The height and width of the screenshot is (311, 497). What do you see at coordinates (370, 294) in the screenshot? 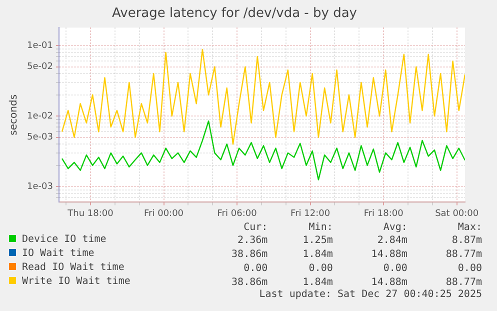
I see `text: Last update: Sat Dec 27 00:40:25 2025` at bounding box center [370, 294].